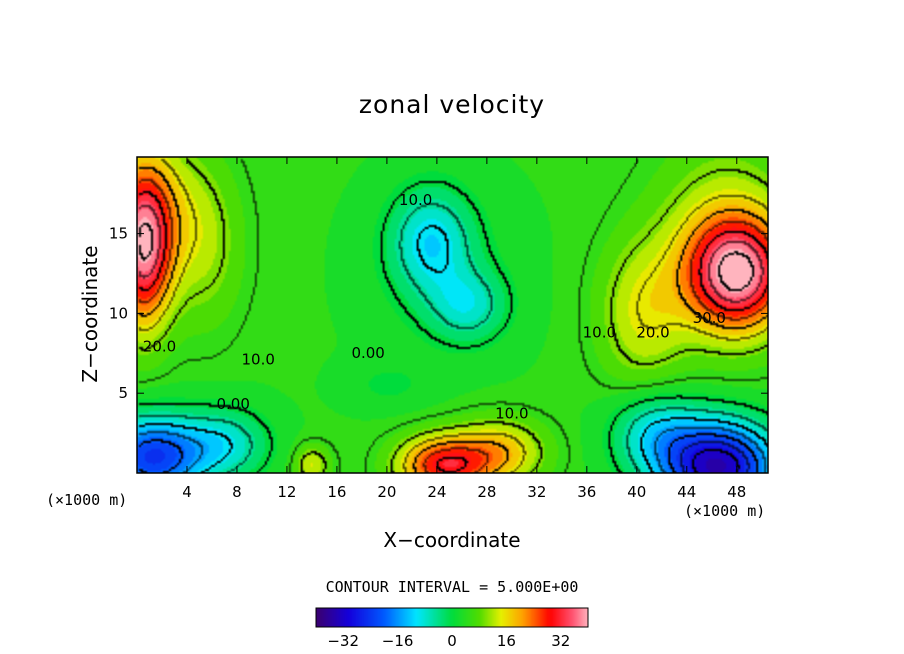 The width and height of the screenshot is (904, 654). I want to click on colorbar: −32 −16 0 16 32, so click(452, 628).